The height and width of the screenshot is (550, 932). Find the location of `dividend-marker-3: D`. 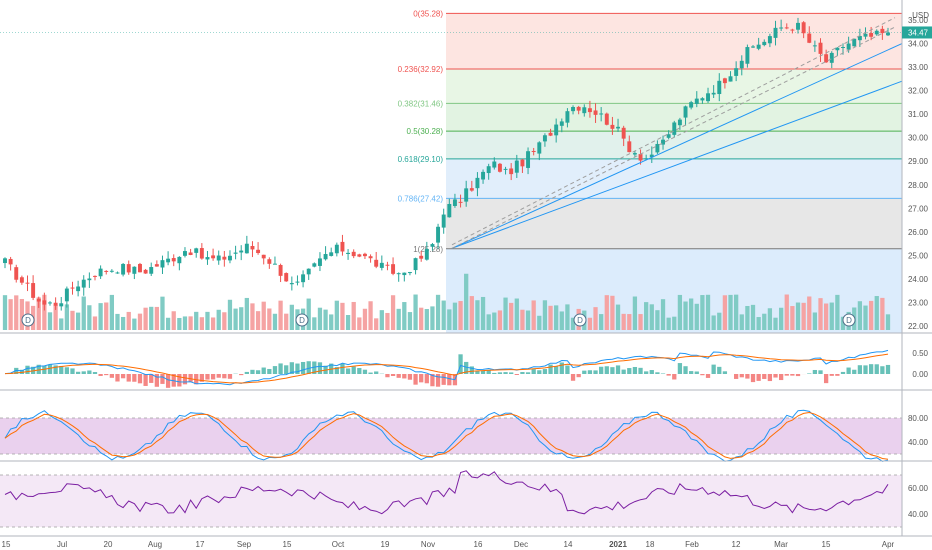

dividend-marker-3: D is located at coordinates (849, 320).